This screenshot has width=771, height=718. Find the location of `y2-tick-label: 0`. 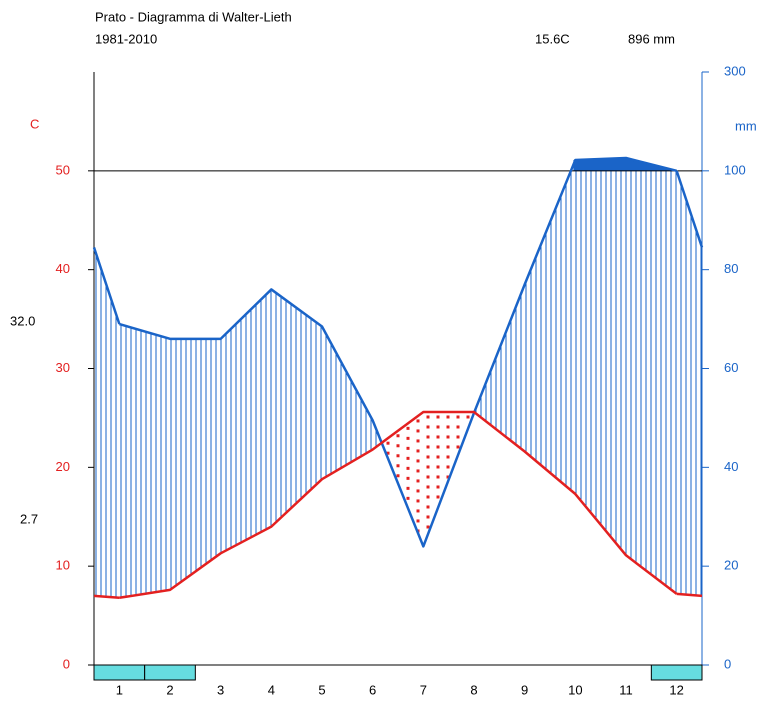

y2-tick-label: 0 is located at coordinates (727, 663).